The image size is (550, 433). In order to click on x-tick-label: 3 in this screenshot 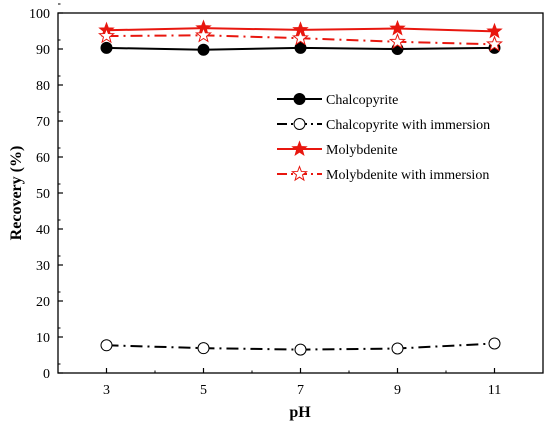, I will do `click(106, 390)`.